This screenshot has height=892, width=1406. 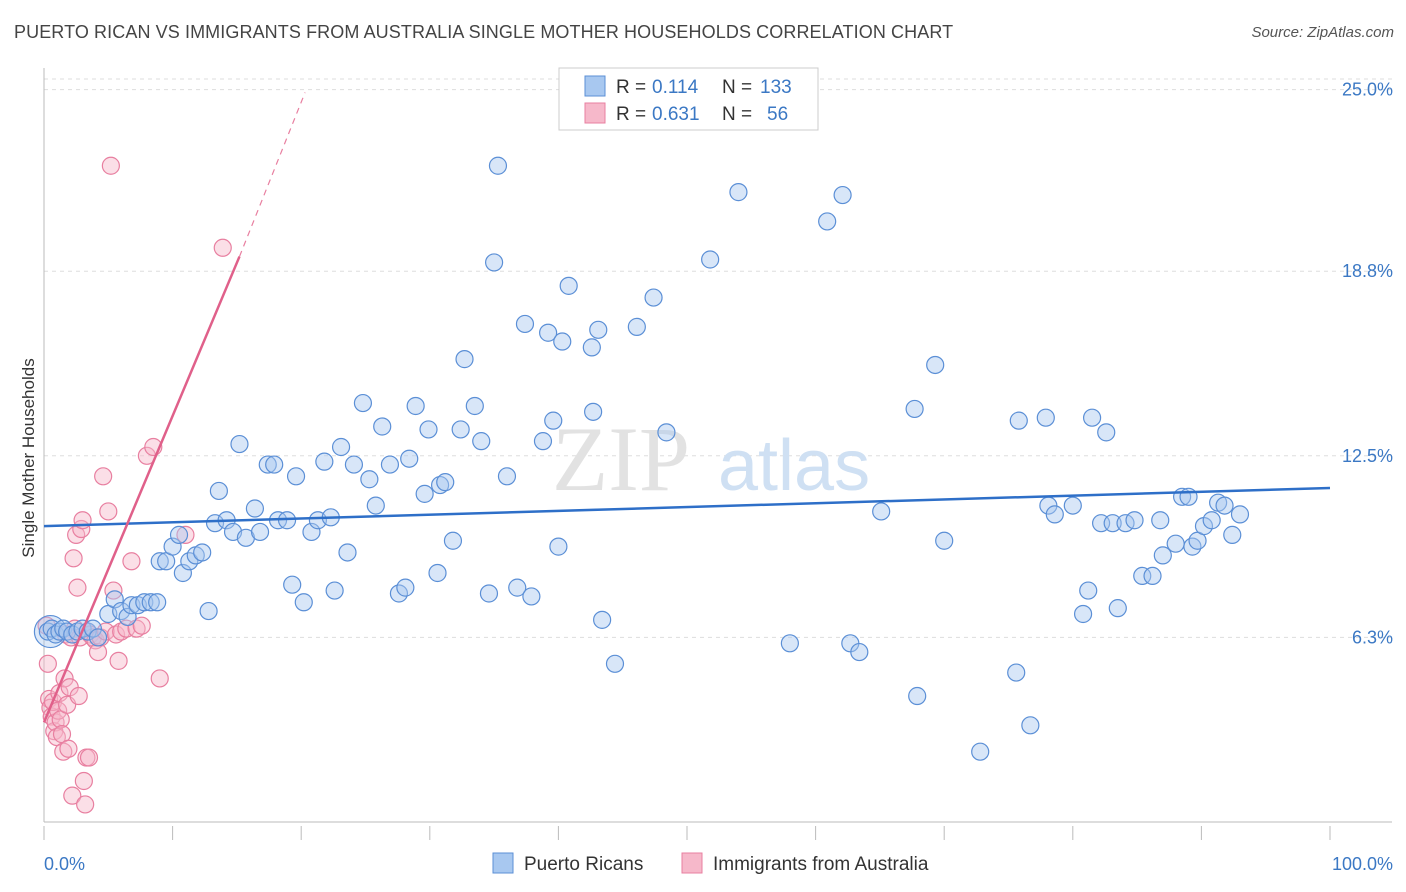 I want to click on legend-swatch-pink, so click(x=595, y=113).